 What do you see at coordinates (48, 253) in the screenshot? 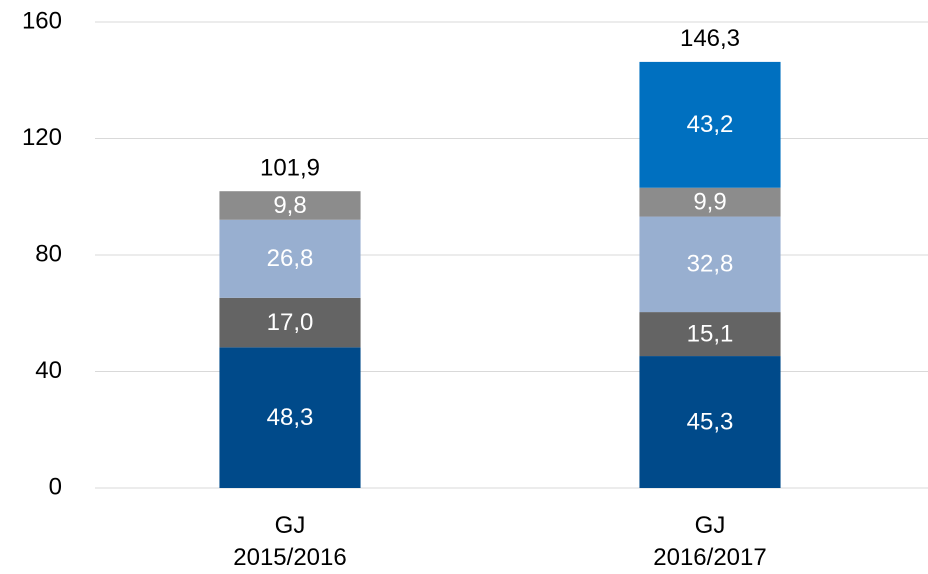
I see `y-tick-label: 80` at bounding box center [48, 253].